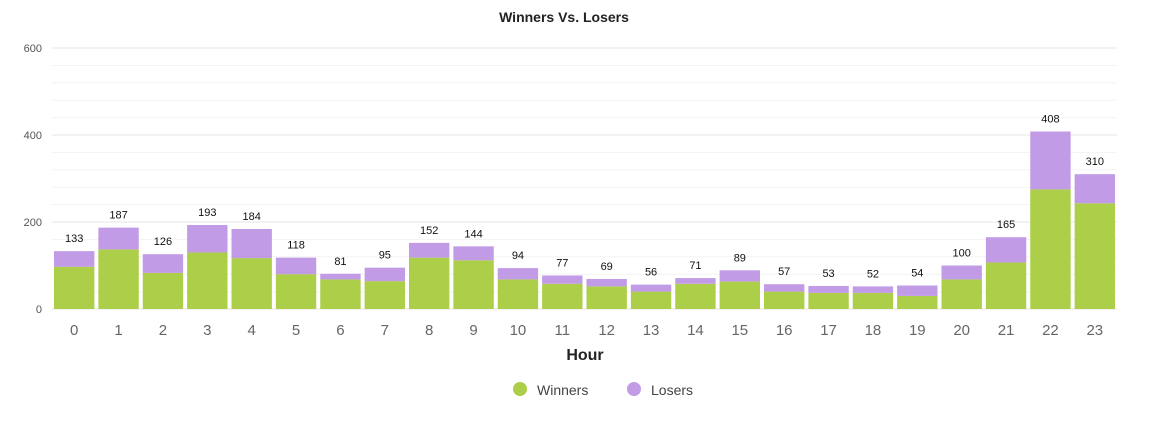  Describe the element at coordinates (784, 330) in the screenshot. I see `x-tick-label-16: 16` at that location.